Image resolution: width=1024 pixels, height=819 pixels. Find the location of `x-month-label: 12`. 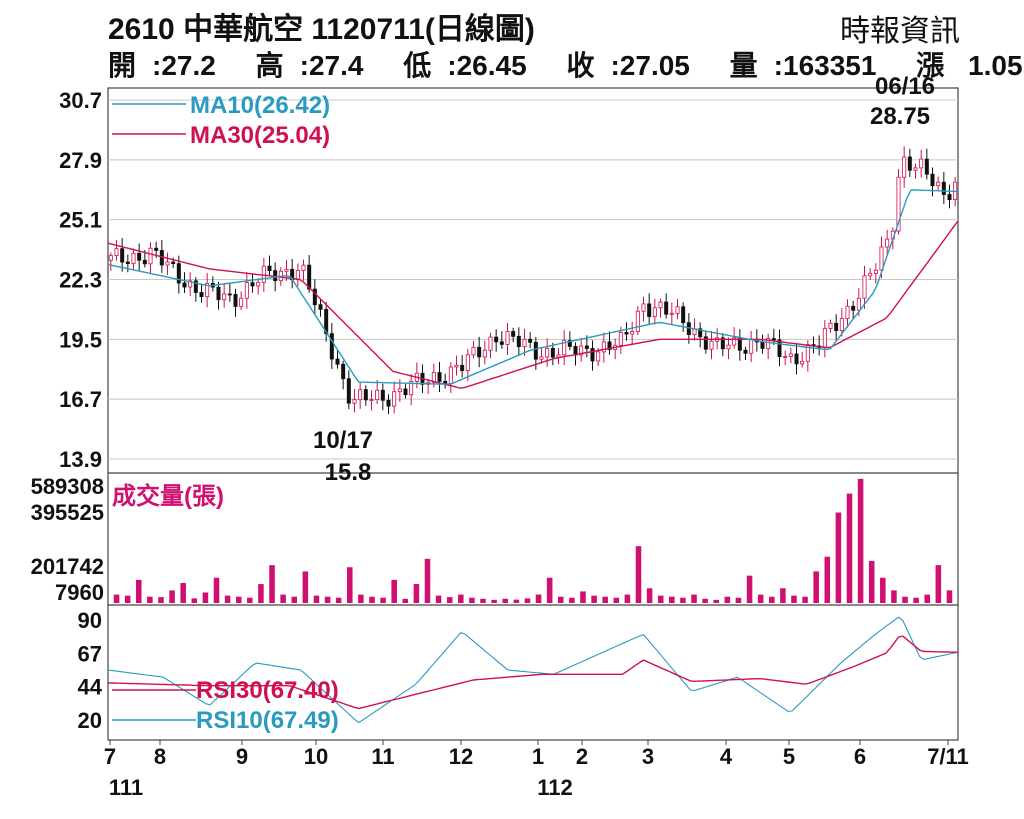

x-month-label: 12 is located at coordinates (461, 756).